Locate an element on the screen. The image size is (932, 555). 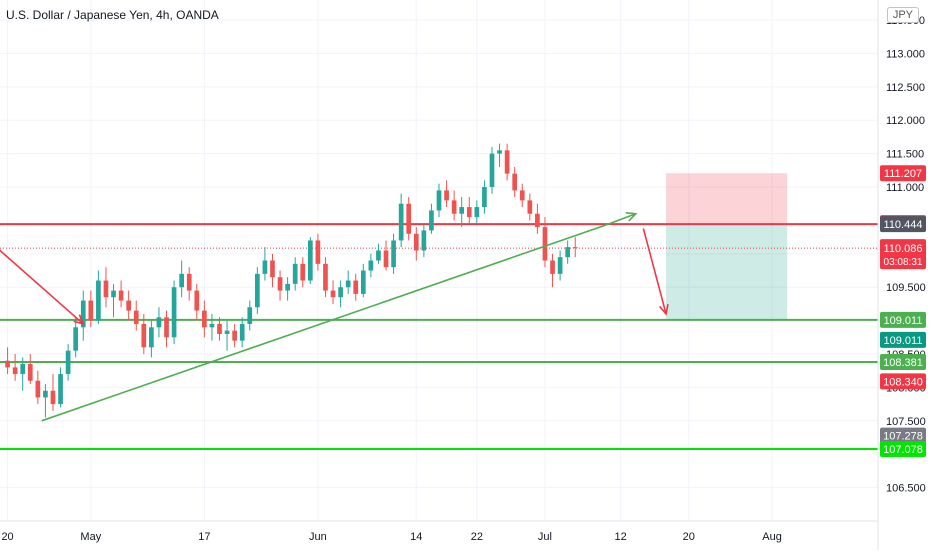
time-tick-3: Jun is located at coordinates (318, 537).